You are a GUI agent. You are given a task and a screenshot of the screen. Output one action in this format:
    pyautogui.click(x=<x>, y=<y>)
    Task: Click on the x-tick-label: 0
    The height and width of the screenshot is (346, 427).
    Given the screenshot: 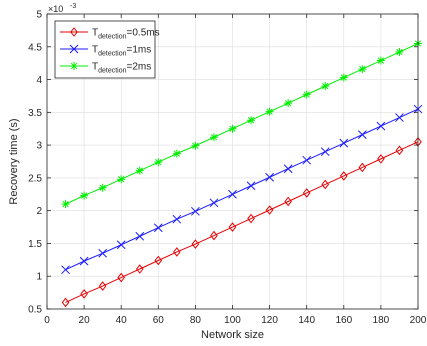 What is the action you would take?
    pyautogui.click(x=47, y=320)
    